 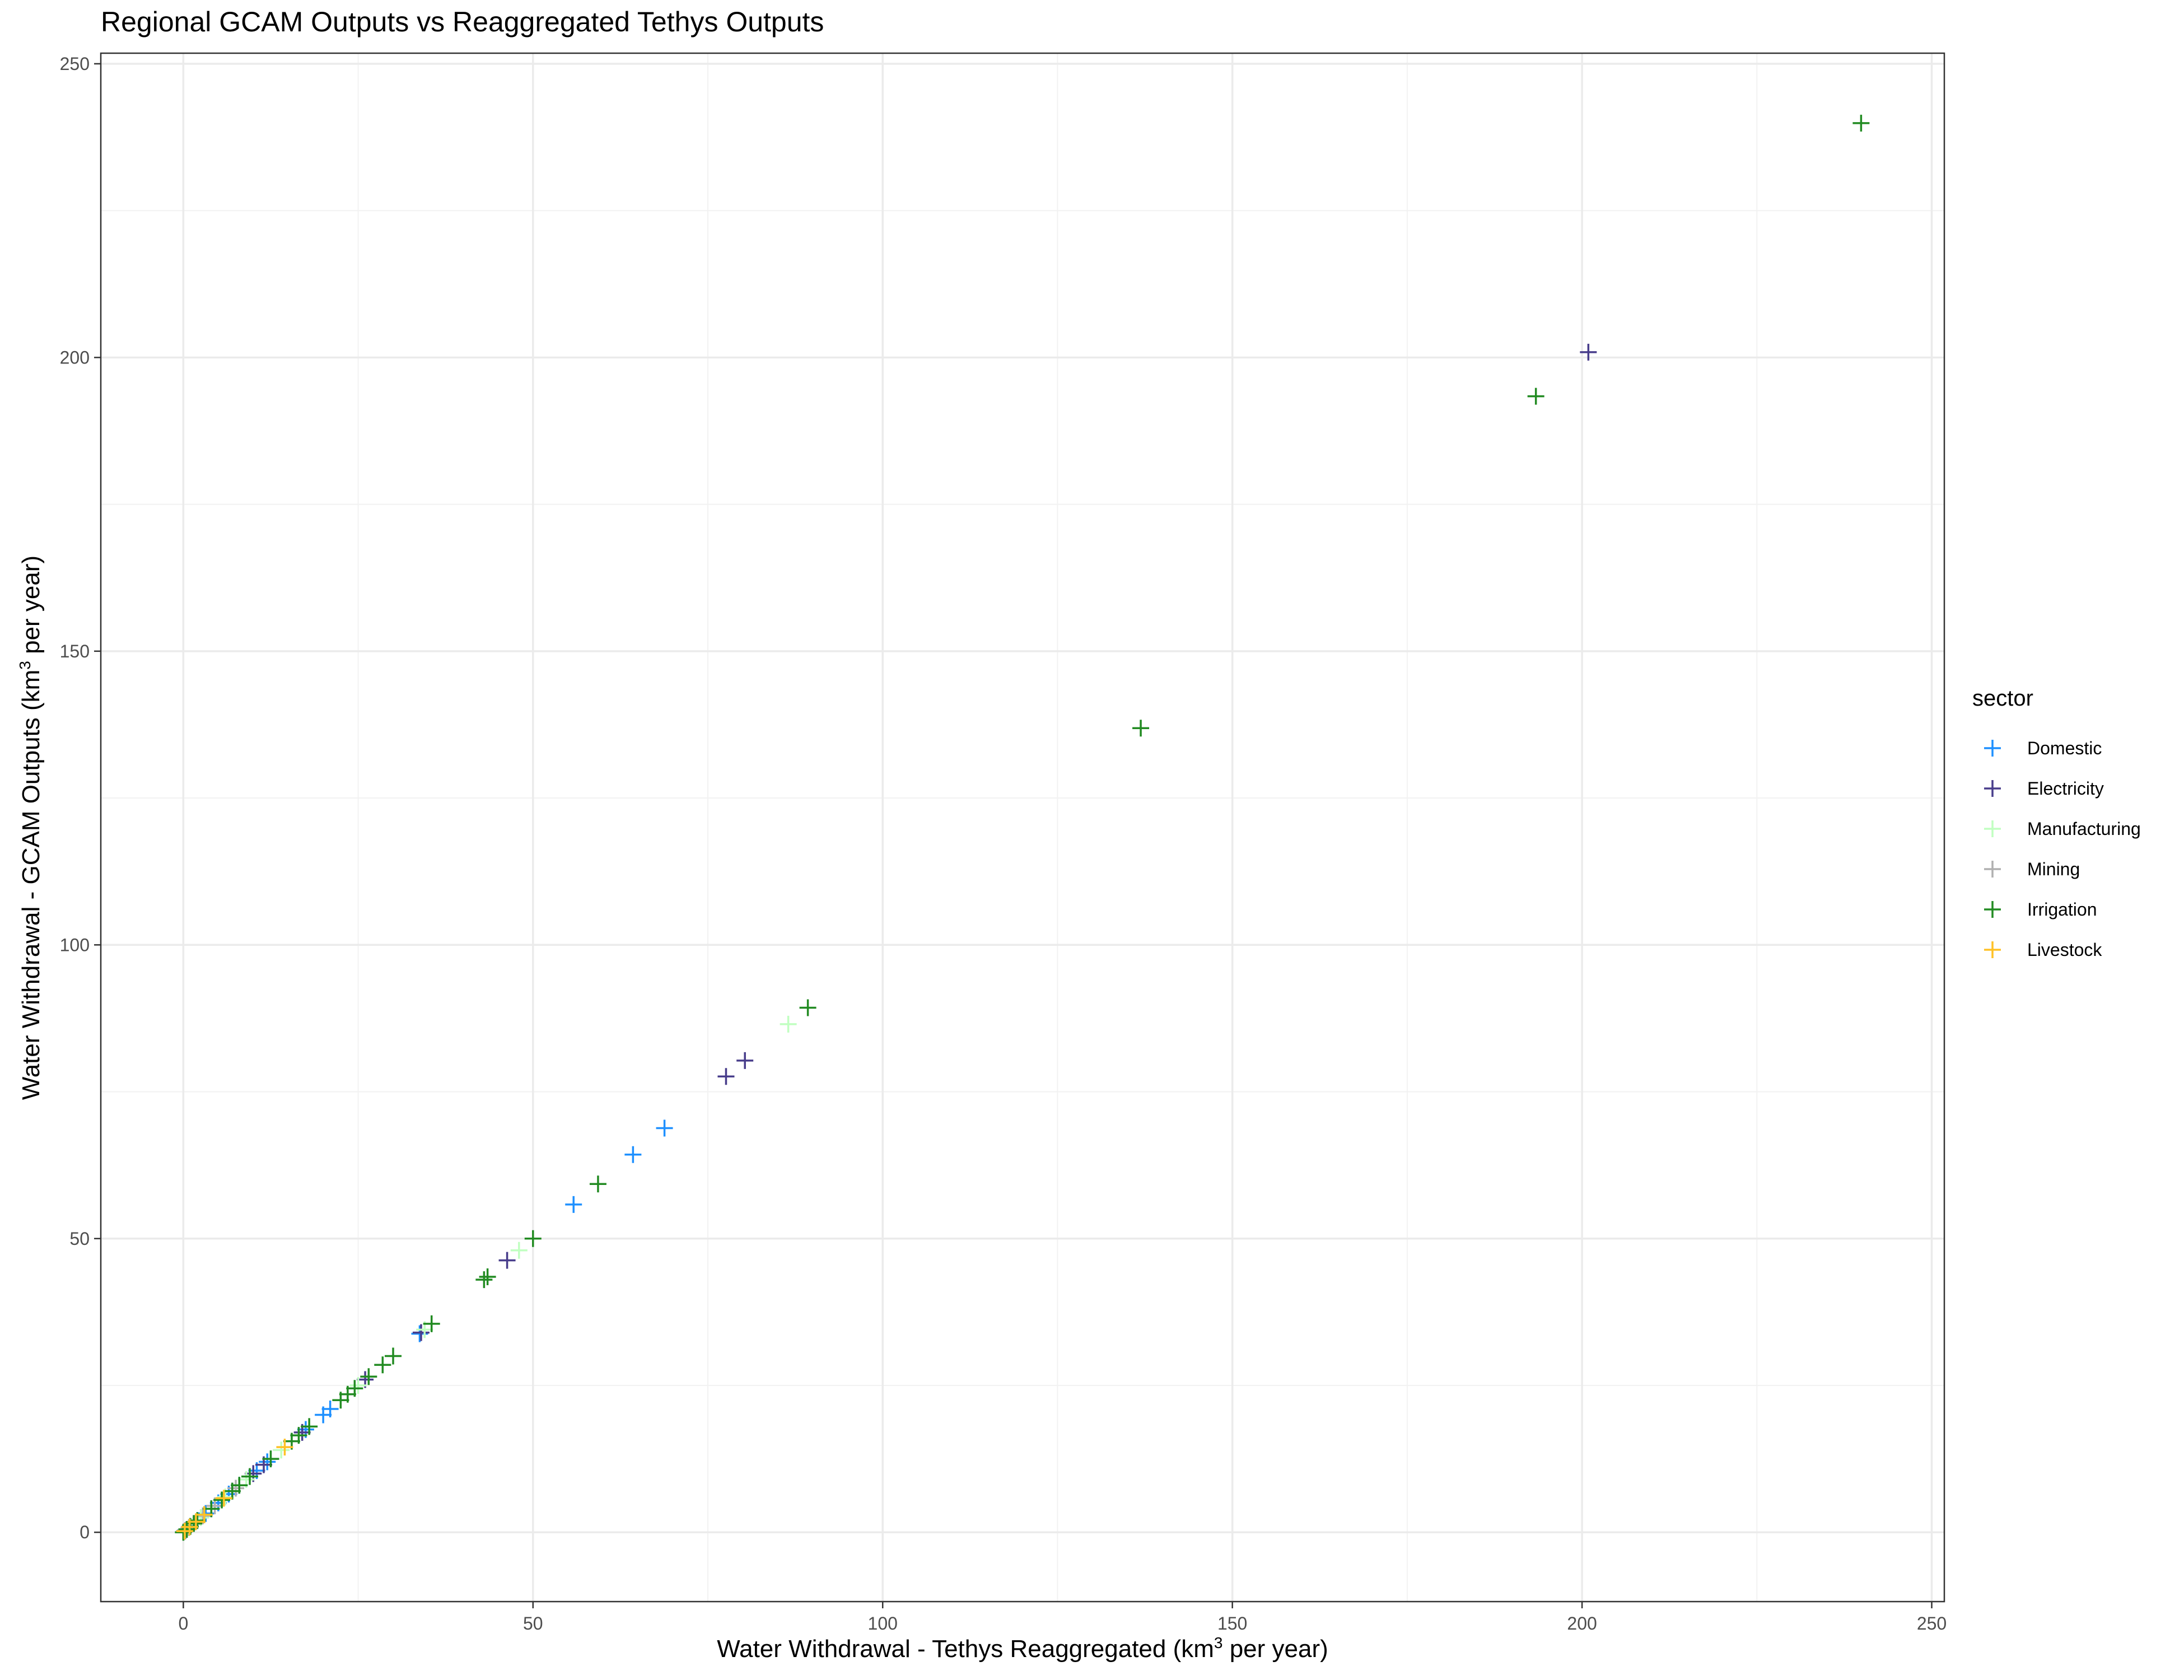 I want to click on legend-marker-mining, so click(x=1993, y=870).